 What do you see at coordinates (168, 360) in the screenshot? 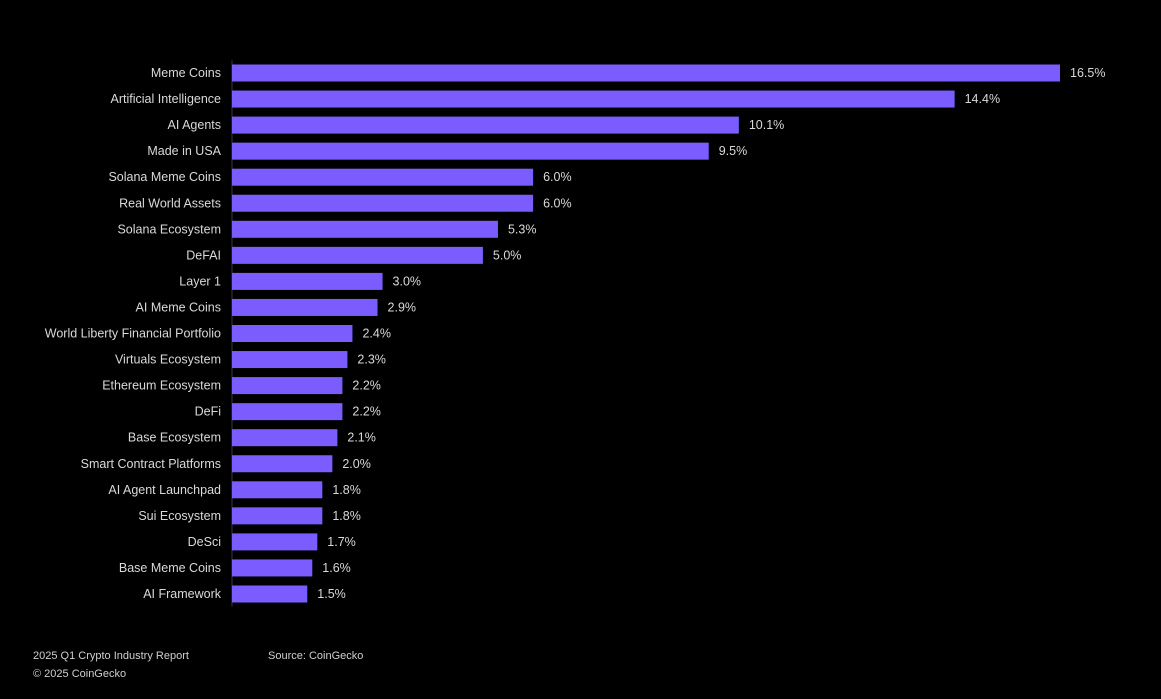
I see `category-label: Virtuals Ecosystem` at bounding box center [168, 360].